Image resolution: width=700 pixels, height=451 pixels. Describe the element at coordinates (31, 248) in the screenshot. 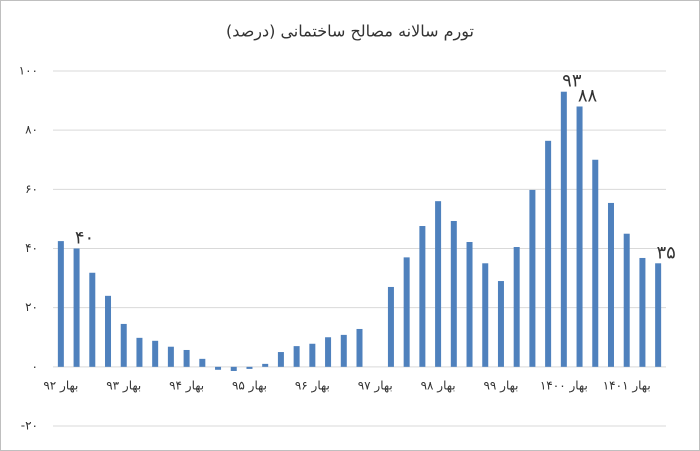

I see `y-tick-label: ۴۰` at that location.